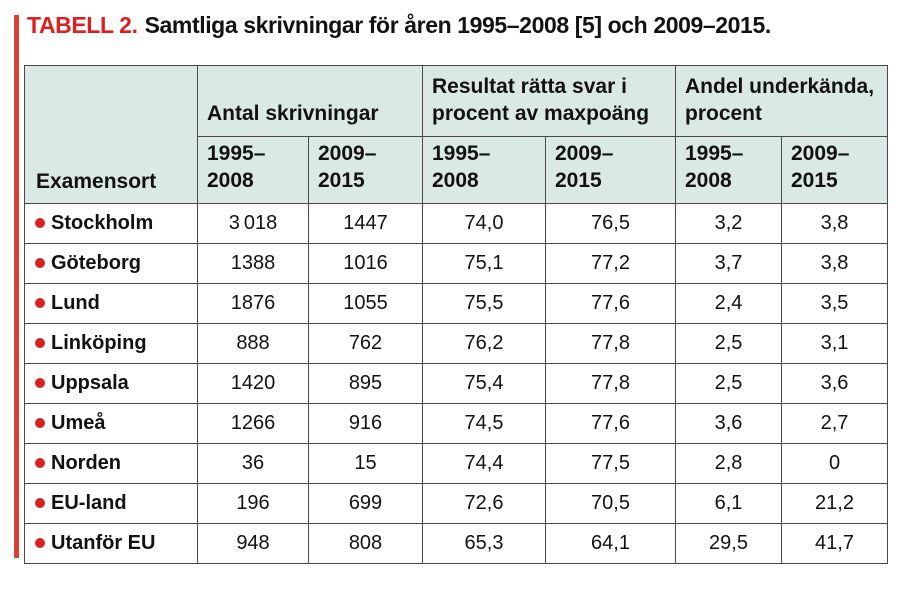 The width and height of the screenshot is (900, 594). I want to click on table-row: Umeå 1266 916 74,5 77,6 3,6 2,7, so click(456, 423).